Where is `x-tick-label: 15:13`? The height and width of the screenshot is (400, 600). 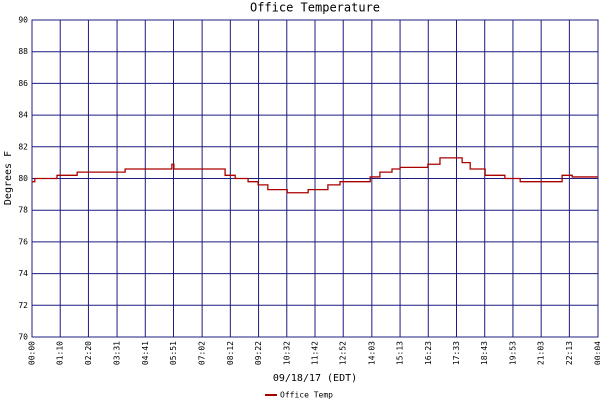 x-tick-label: 15:13 is located at coordinates (400, 353).